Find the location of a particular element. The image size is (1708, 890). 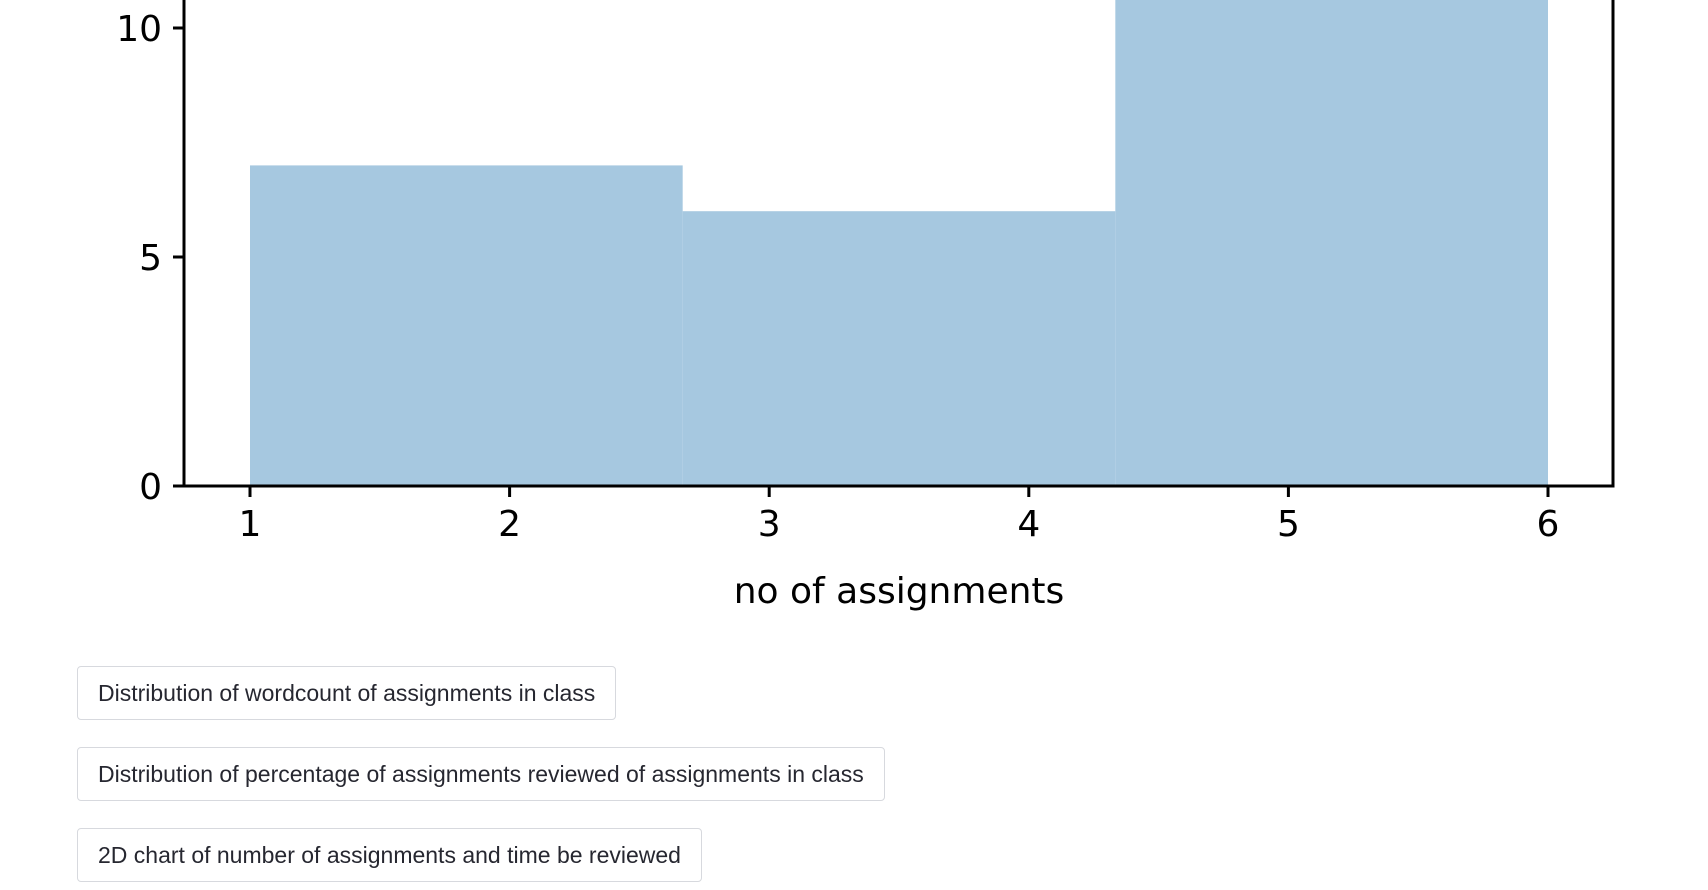

y-tick-label: 0 is located at coordinates (150, 487).